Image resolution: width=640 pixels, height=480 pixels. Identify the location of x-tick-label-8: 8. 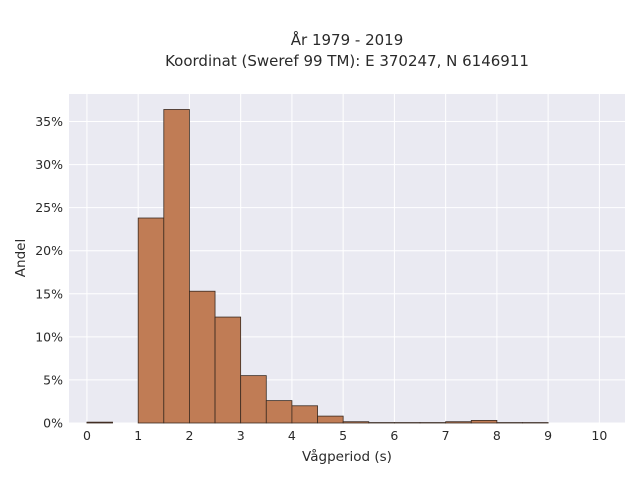
(497, 435).